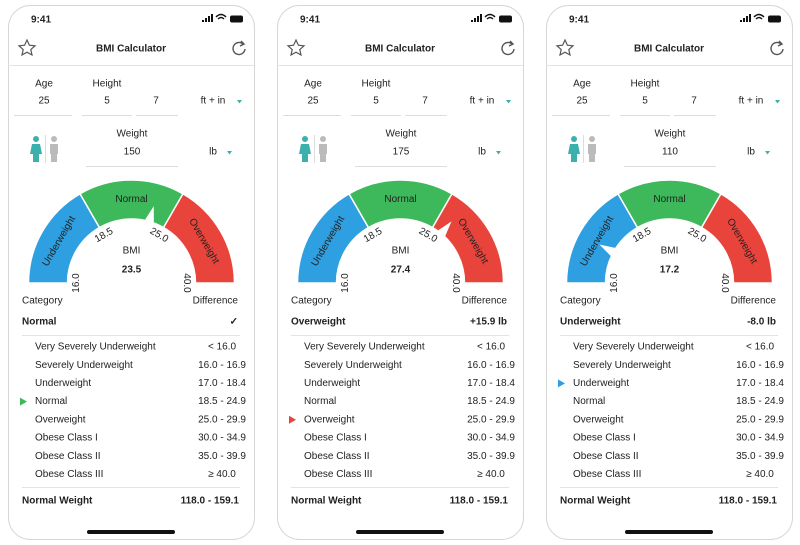 The height and width of the screenshot is (545, 800). I want to click on bmi-value: 17.2, so click(670, 270).